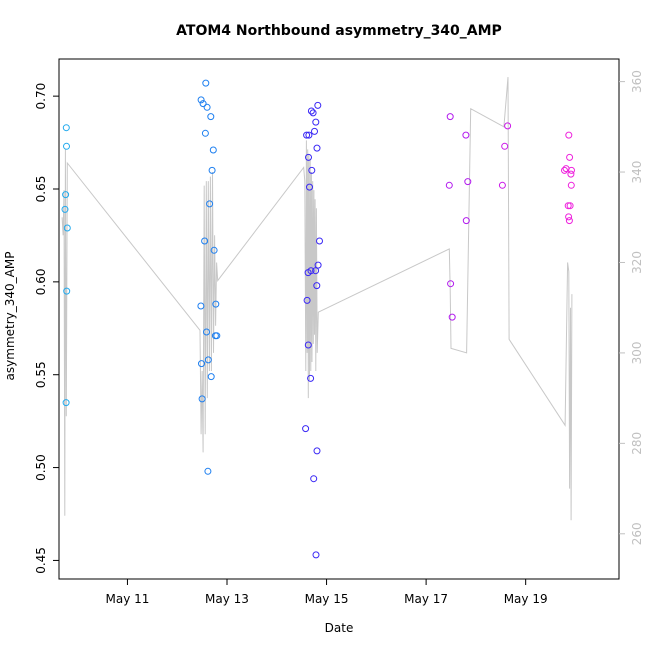 The height and width of the screenshot is (650, 650). I want to click on y2-tick-label: 360, so click(637, 81).